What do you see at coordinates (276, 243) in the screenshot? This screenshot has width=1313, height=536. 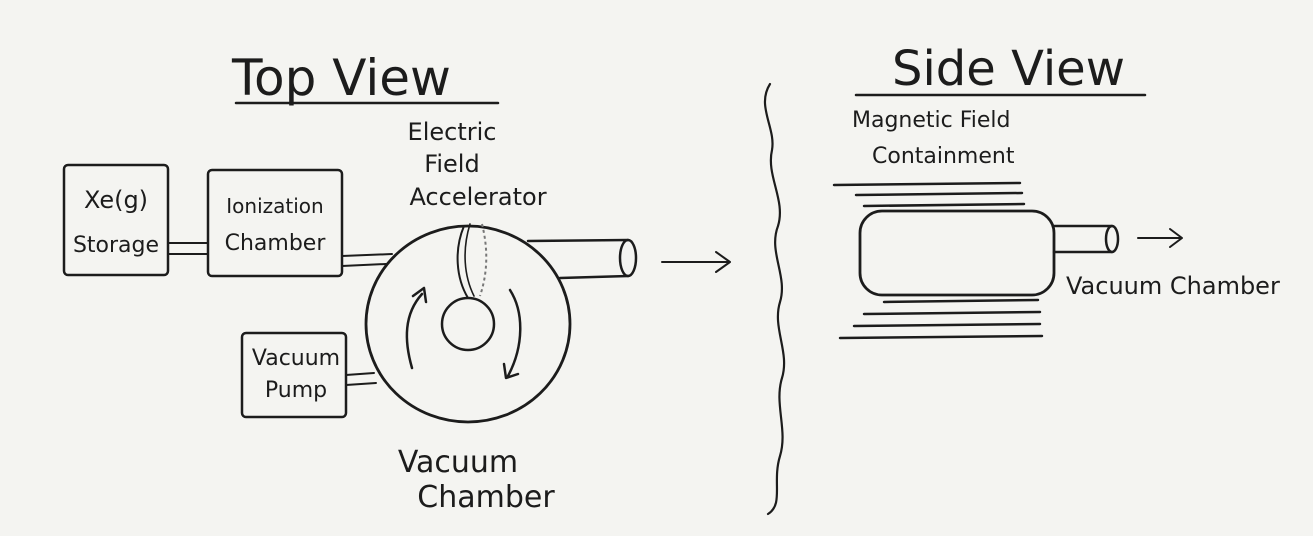 I see `ionization-chamber-label-line2: Chamber` at bounding box center [276, 243].